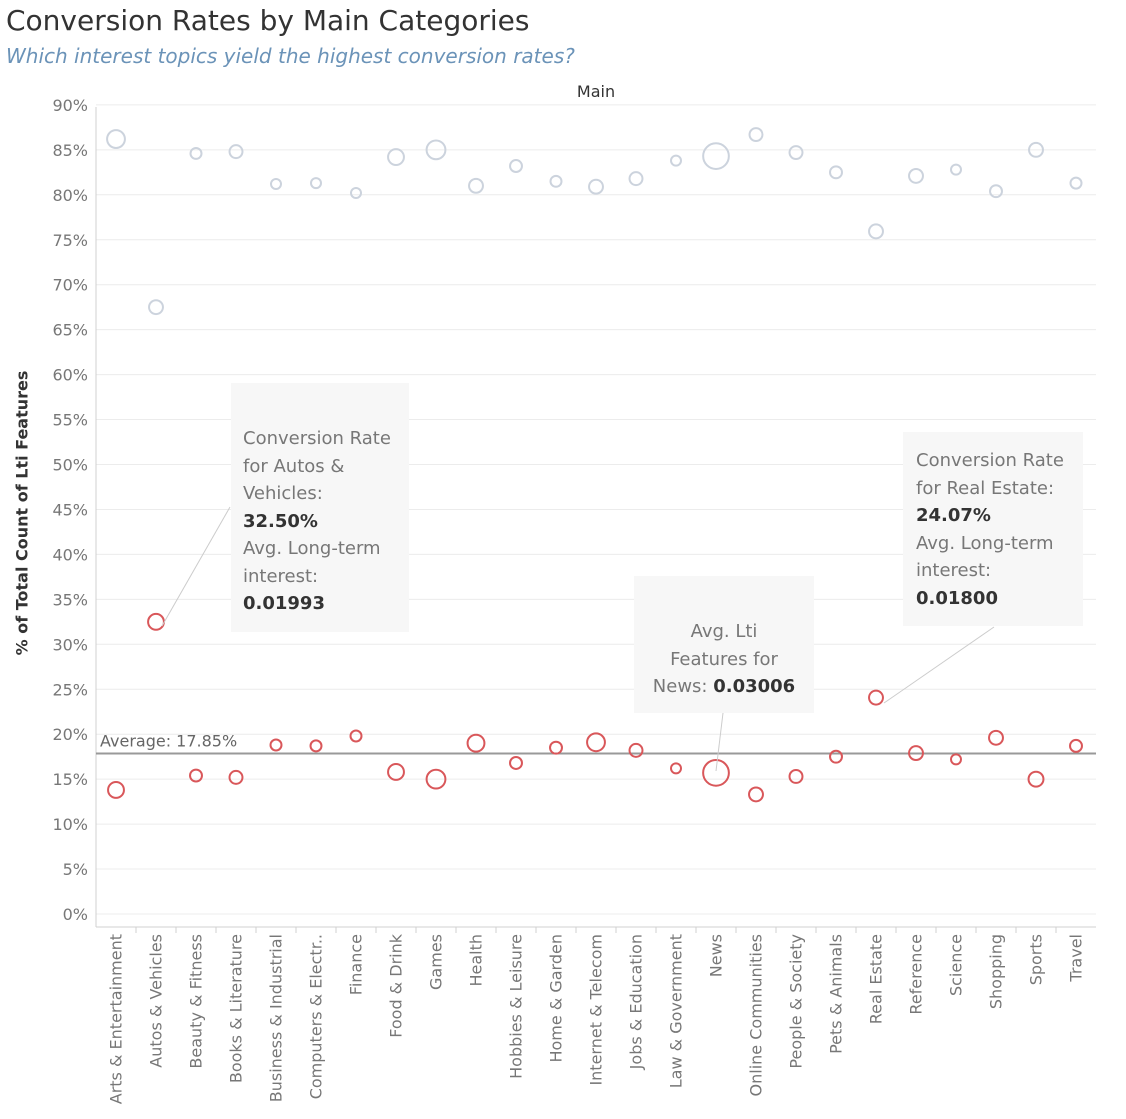 Image resolution: width=1126 pixels, height=1119 pixels. What do you see at coordinates (70, 644) in the screenshot?
I see `y-tick-label: 30%` at bounding box center [70, 644].